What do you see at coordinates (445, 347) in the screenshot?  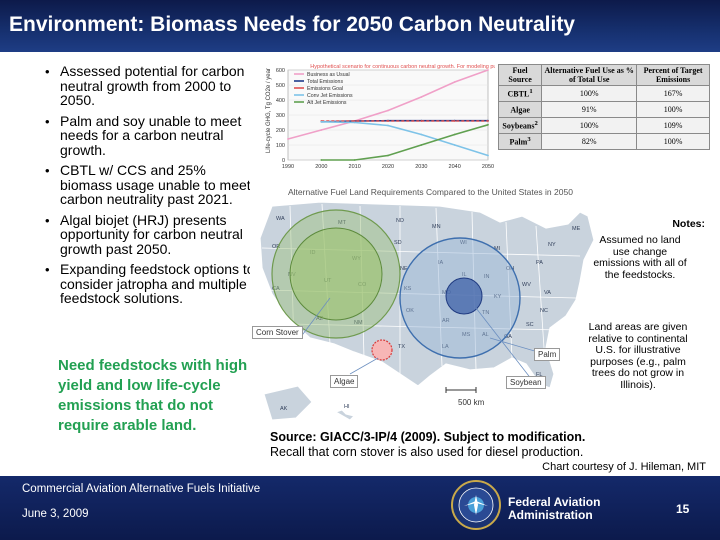 I see `state-label: LA` at bounding box center [445, 347].